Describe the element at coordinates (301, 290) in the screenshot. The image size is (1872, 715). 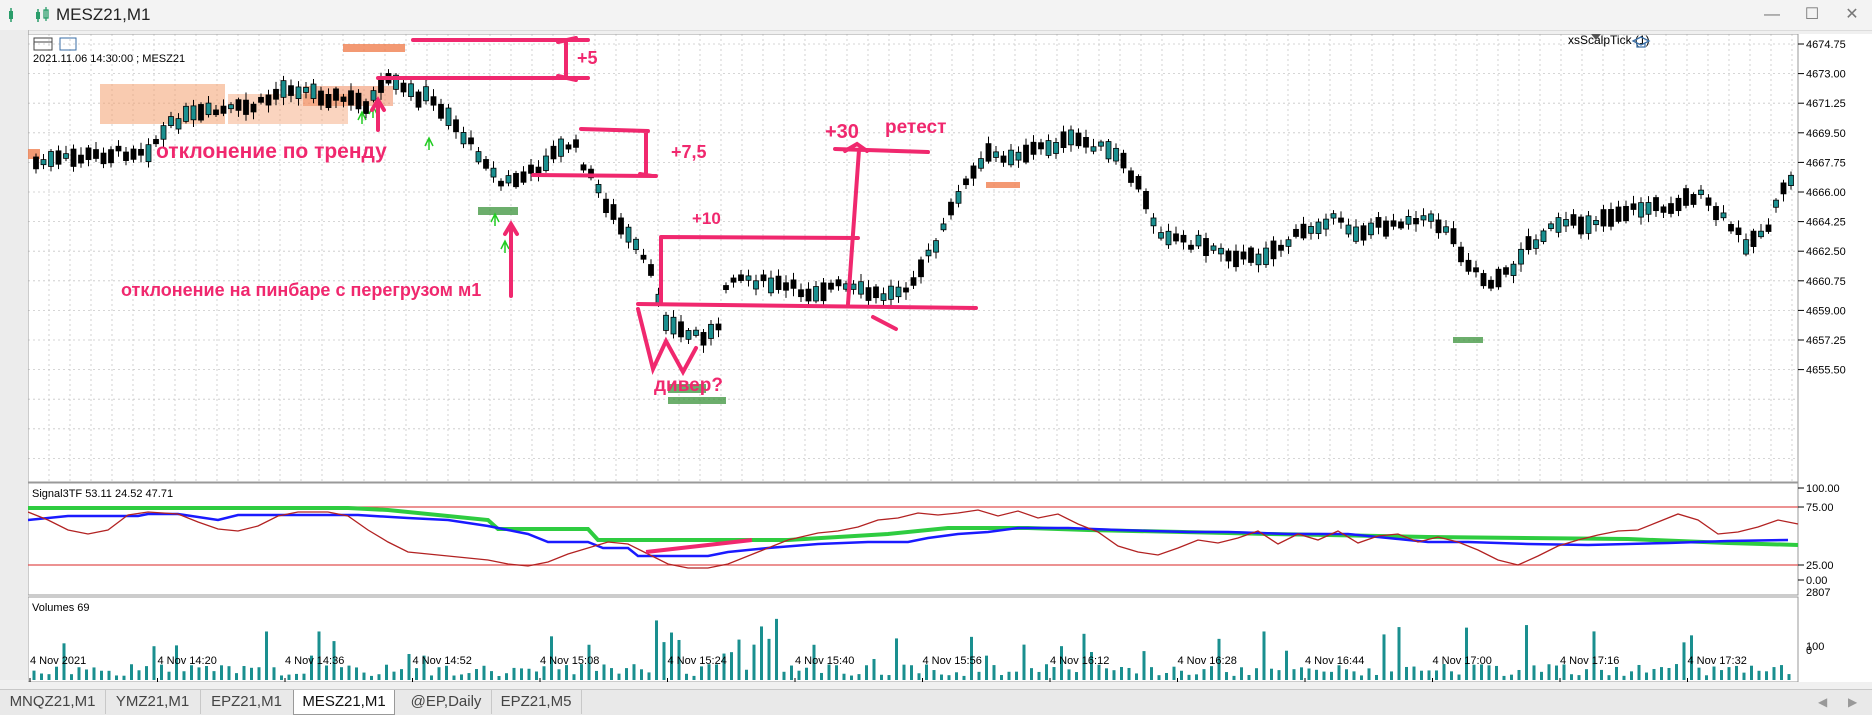
I see `annotation-pinbar-deflection: отклонение на пинбаре с перегрузом м1` at that location.